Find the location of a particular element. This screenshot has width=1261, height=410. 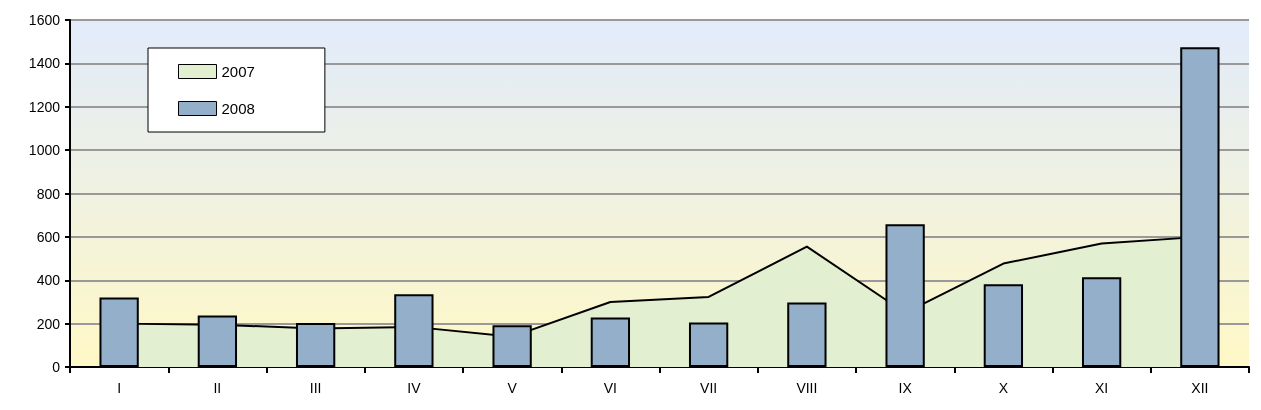

y-tick-label: 1600 is located at coordinates (44, 20).